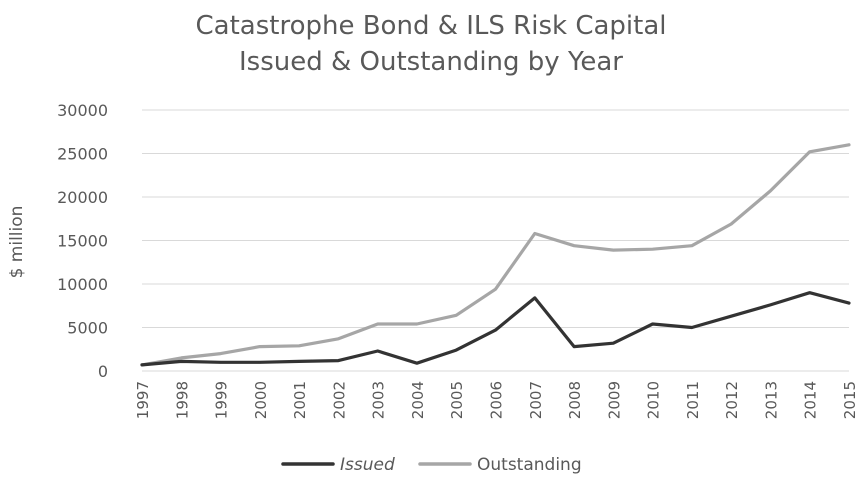  I want to click on chart-title-line-2: Issued & Outstanding by Year, so click(431, 62).